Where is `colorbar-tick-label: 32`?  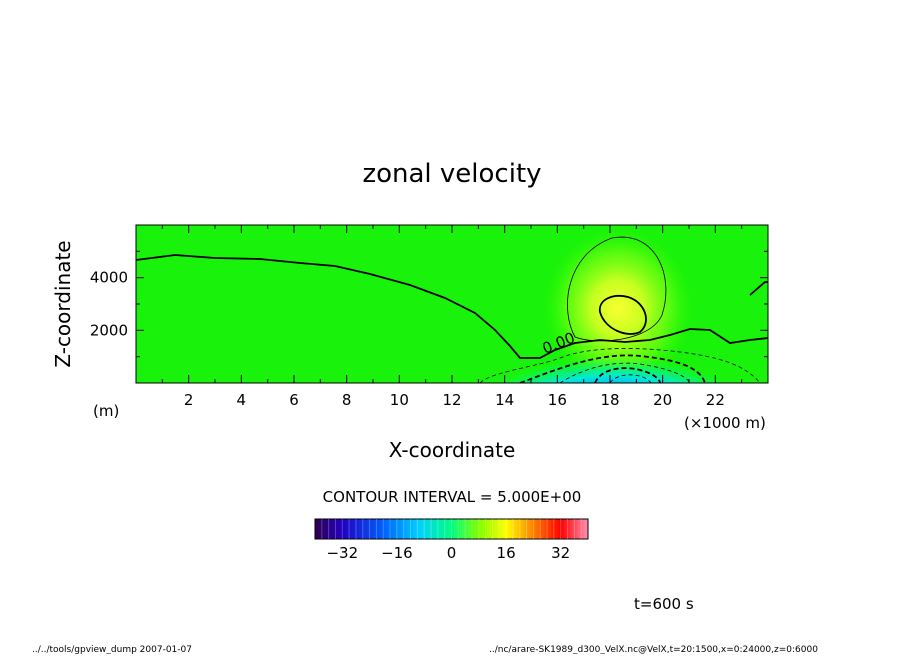 colorbar-tick-label: 32 is located at coordinates (560, 553).